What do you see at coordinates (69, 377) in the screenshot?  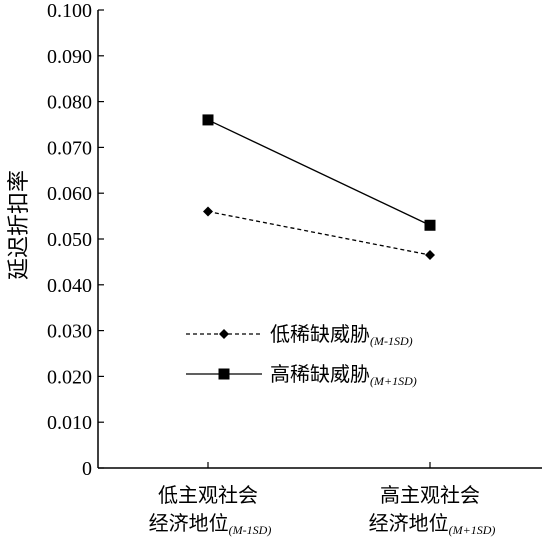 I see `y-tick-label: 0.020` at bounding box center [69, 377].